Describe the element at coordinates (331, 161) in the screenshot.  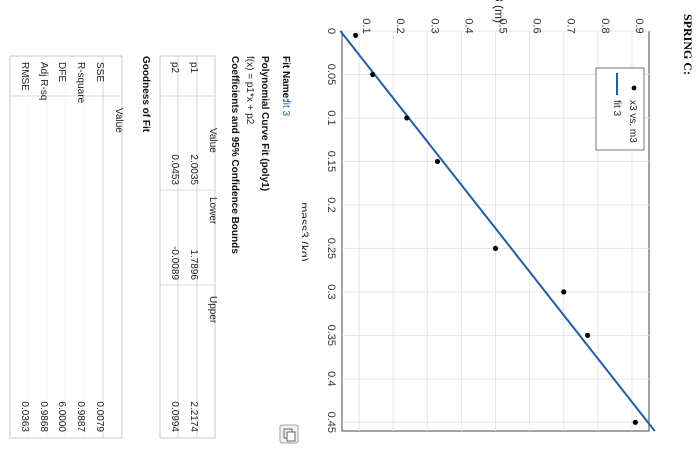
I see `x-tick-label: 0.15` at that location.